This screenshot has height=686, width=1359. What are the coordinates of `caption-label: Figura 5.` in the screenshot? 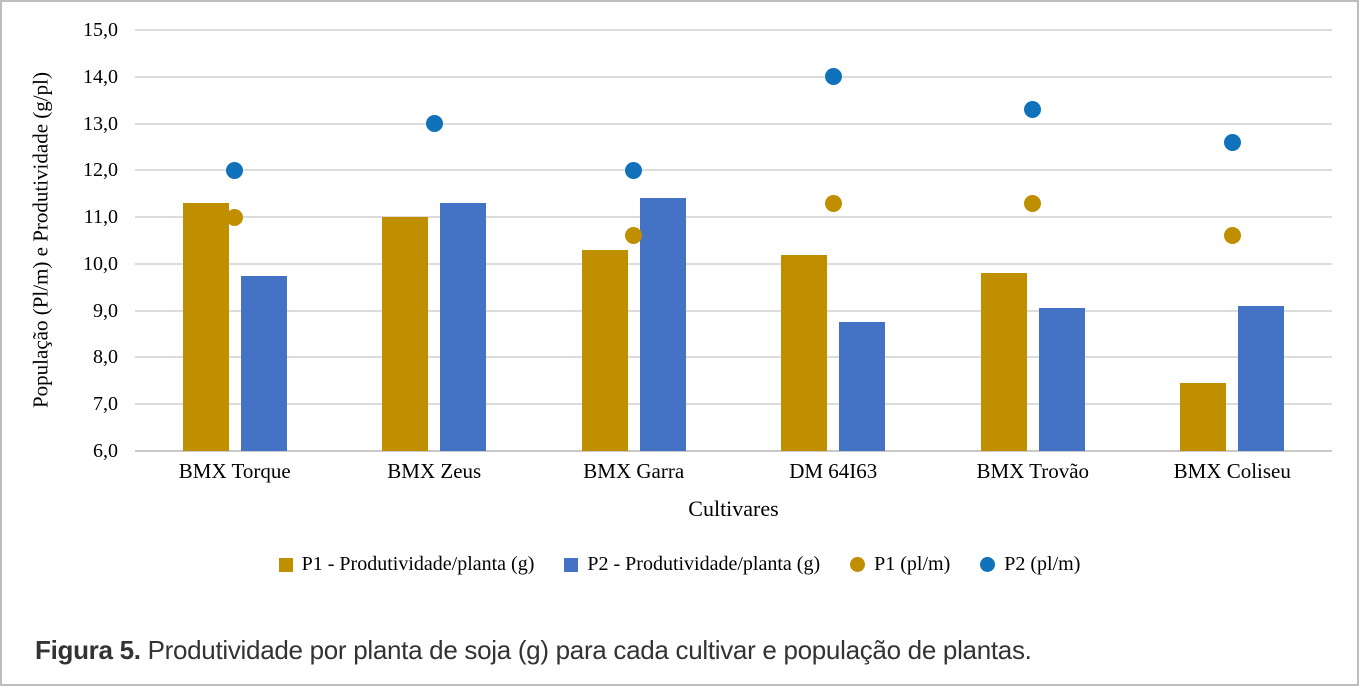 It's located at (88, 650).